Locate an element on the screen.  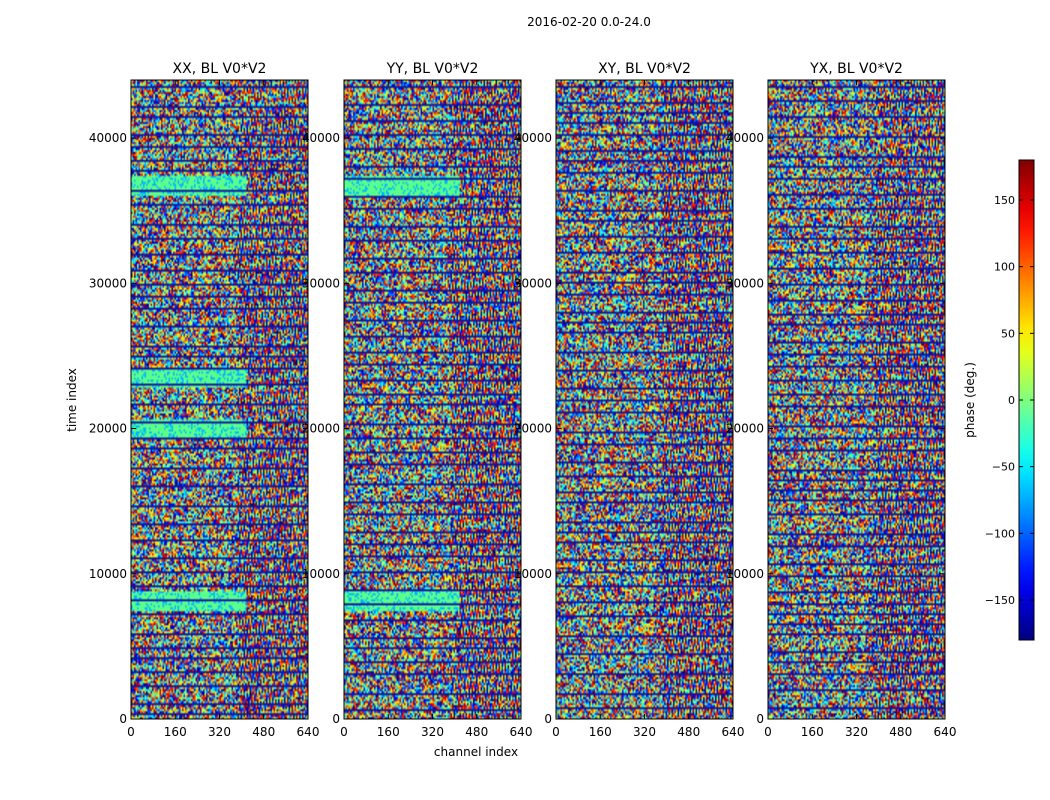
panel-title: XY, BL V0*V2 is located at coordinates (644, 69).